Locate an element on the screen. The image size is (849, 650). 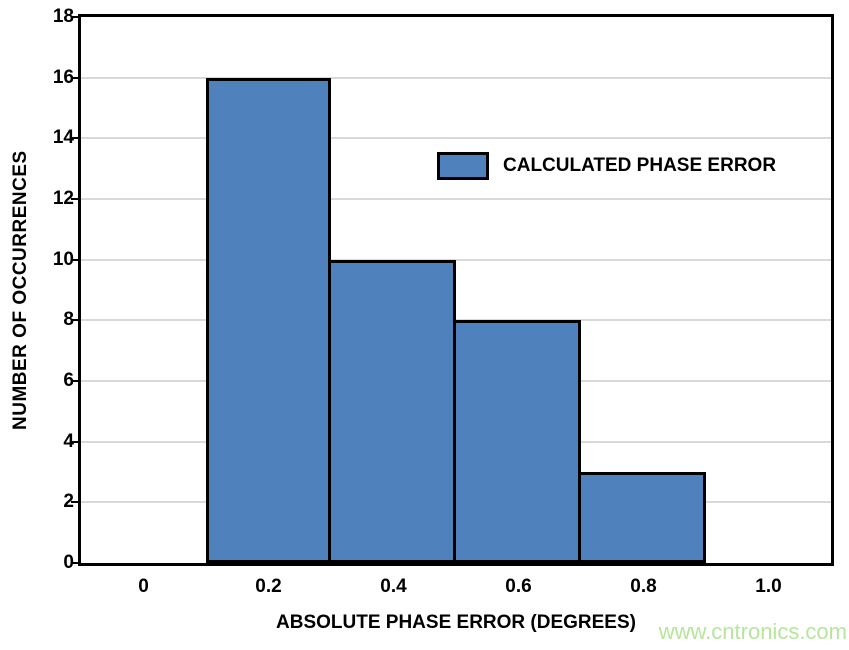
y-tick-label-12: 12 is located at coordinates (63, 198).